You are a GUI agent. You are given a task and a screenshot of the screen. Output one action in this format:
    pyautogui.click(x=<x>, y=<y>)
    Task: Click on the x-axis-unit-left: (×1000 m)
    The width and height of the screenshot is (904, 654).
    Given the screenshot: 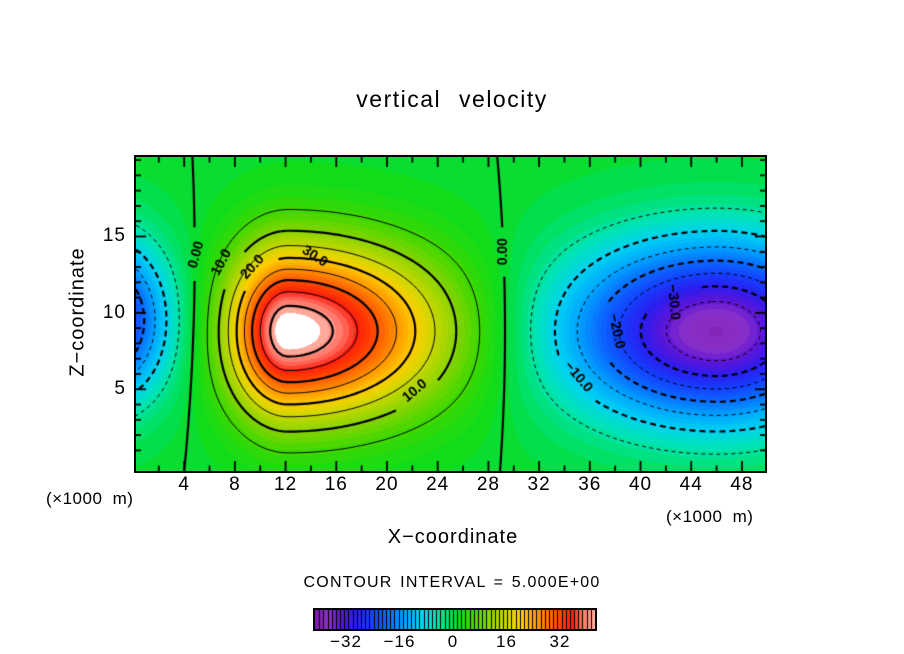 What is the action you would take?
    pyautogui.click(x=90, y=498)
    